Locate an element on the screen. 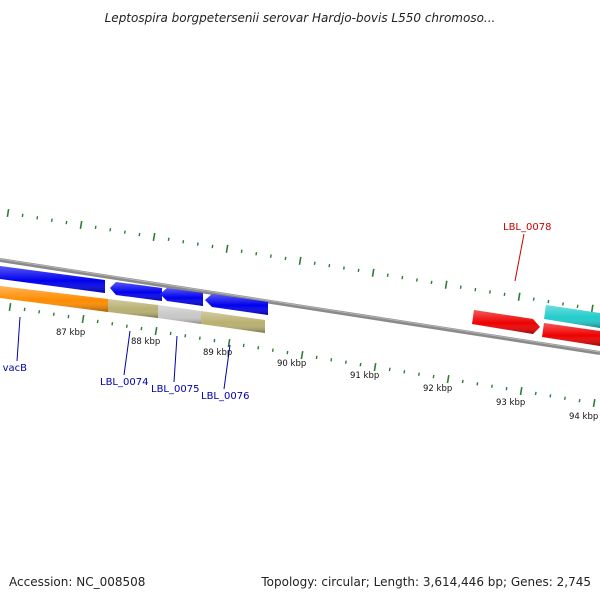 The image size is (600, 600). kbp-label-88: 88 kbp is located at coordinates (145, 342).